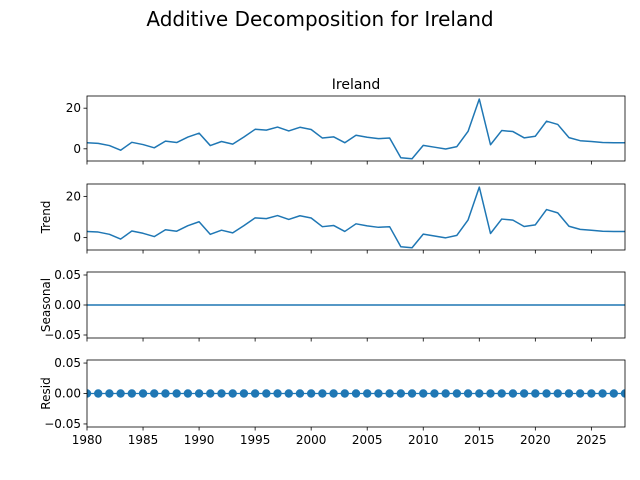  Describe the element at coordinates (311, 440) in the screenshot. I see `x-tick-label: 2000` at that location.